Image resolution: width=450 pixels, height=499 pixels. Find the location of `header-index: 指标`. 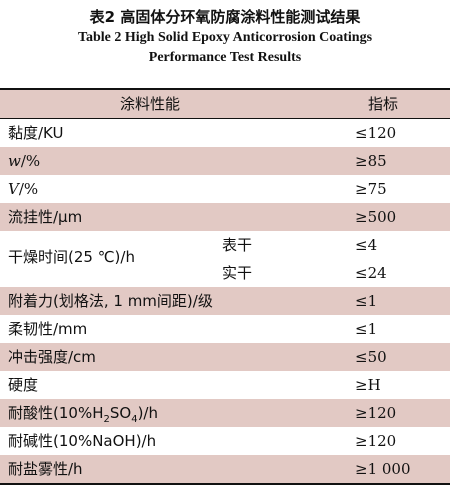

header-index: 指标 is located at coordinates (383, 104).